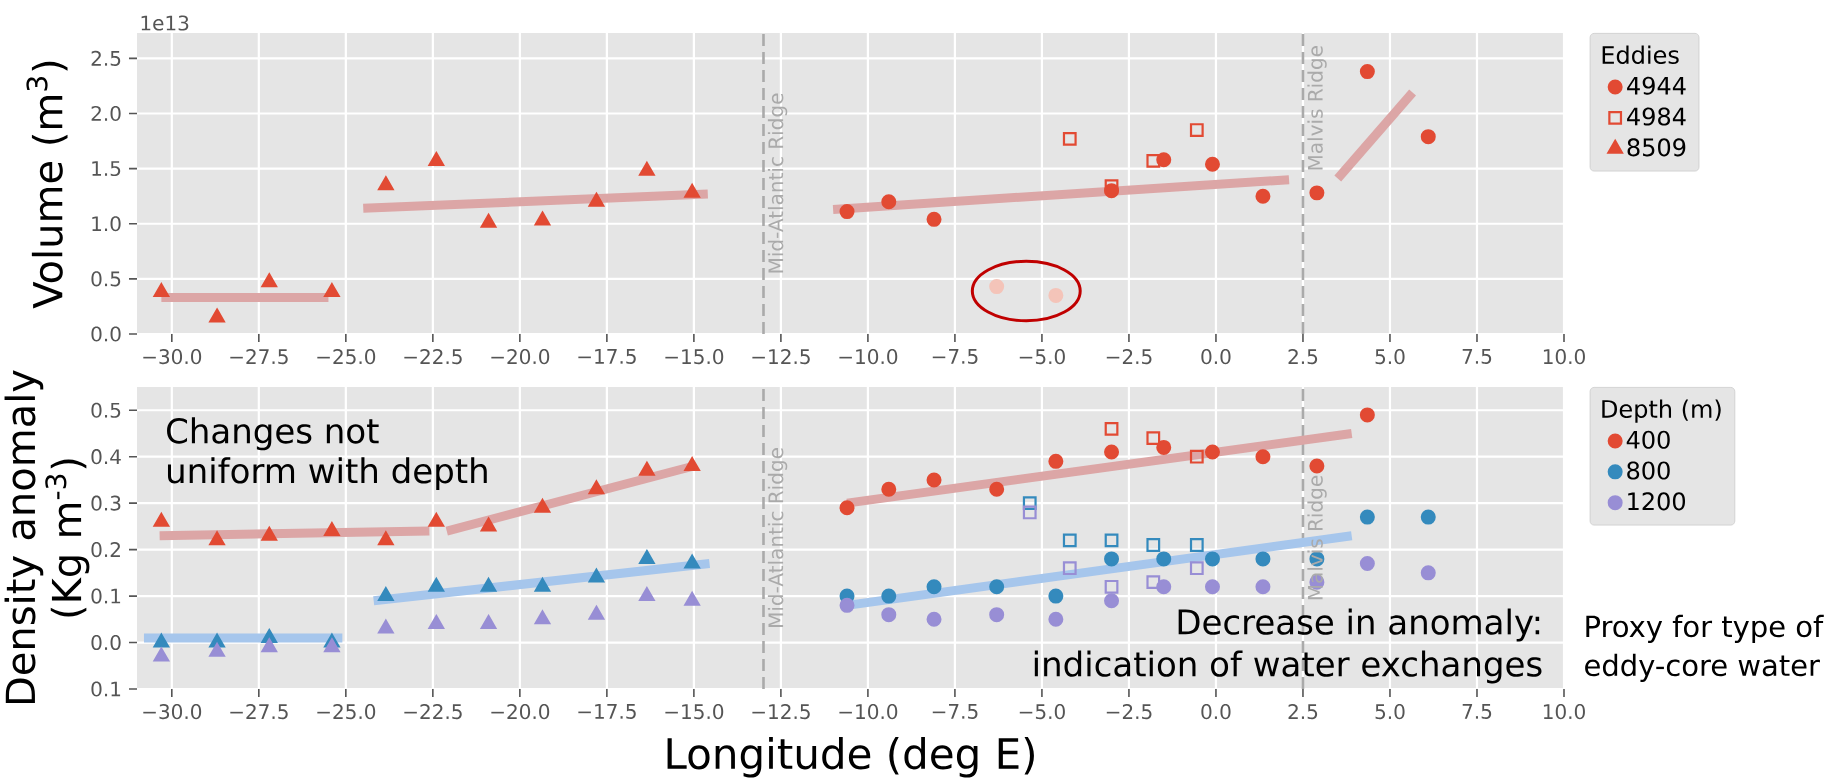  I want to click on legend-label: 1200, so click(1657, 501).